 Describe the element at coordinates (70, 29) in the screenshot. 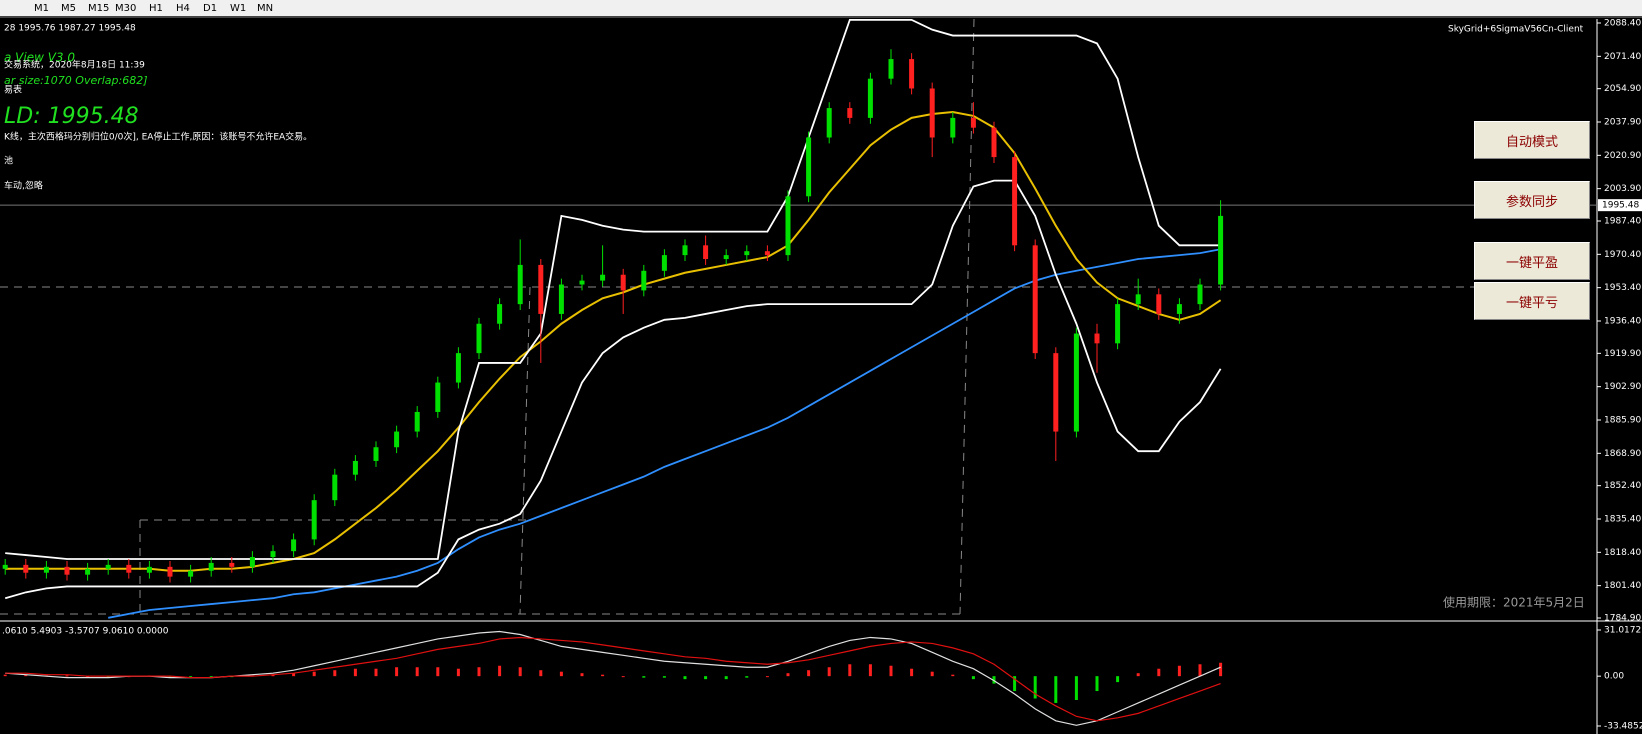

I see `ohlc-info: 28 1995.76 1987.27 1995.48` at that location.